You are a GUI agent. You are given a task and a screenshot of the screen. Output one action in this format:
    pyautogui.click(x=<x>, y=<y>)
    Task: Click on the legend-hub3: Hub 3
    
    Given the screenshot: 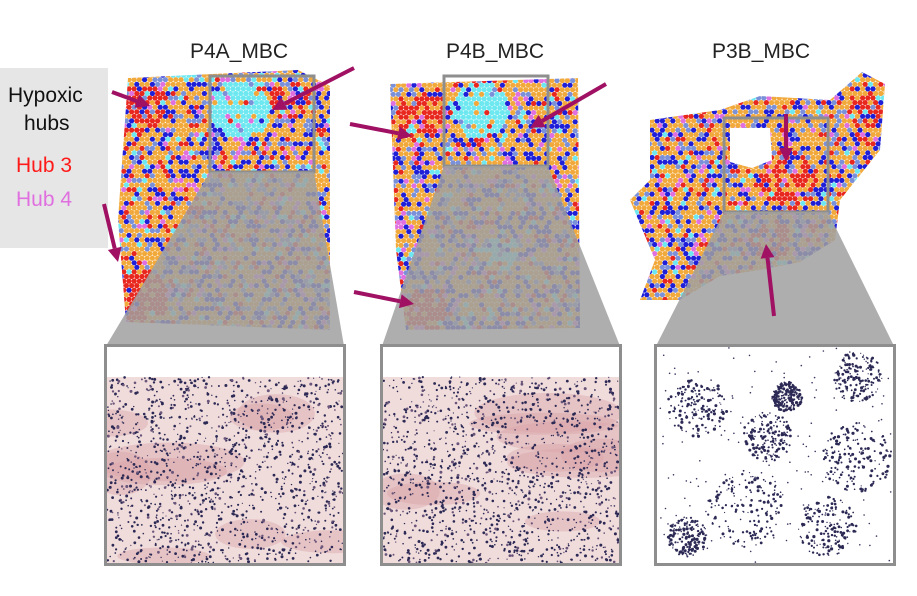 What is the action you would take?
    pyautogui.click(x=44, y=165)
    